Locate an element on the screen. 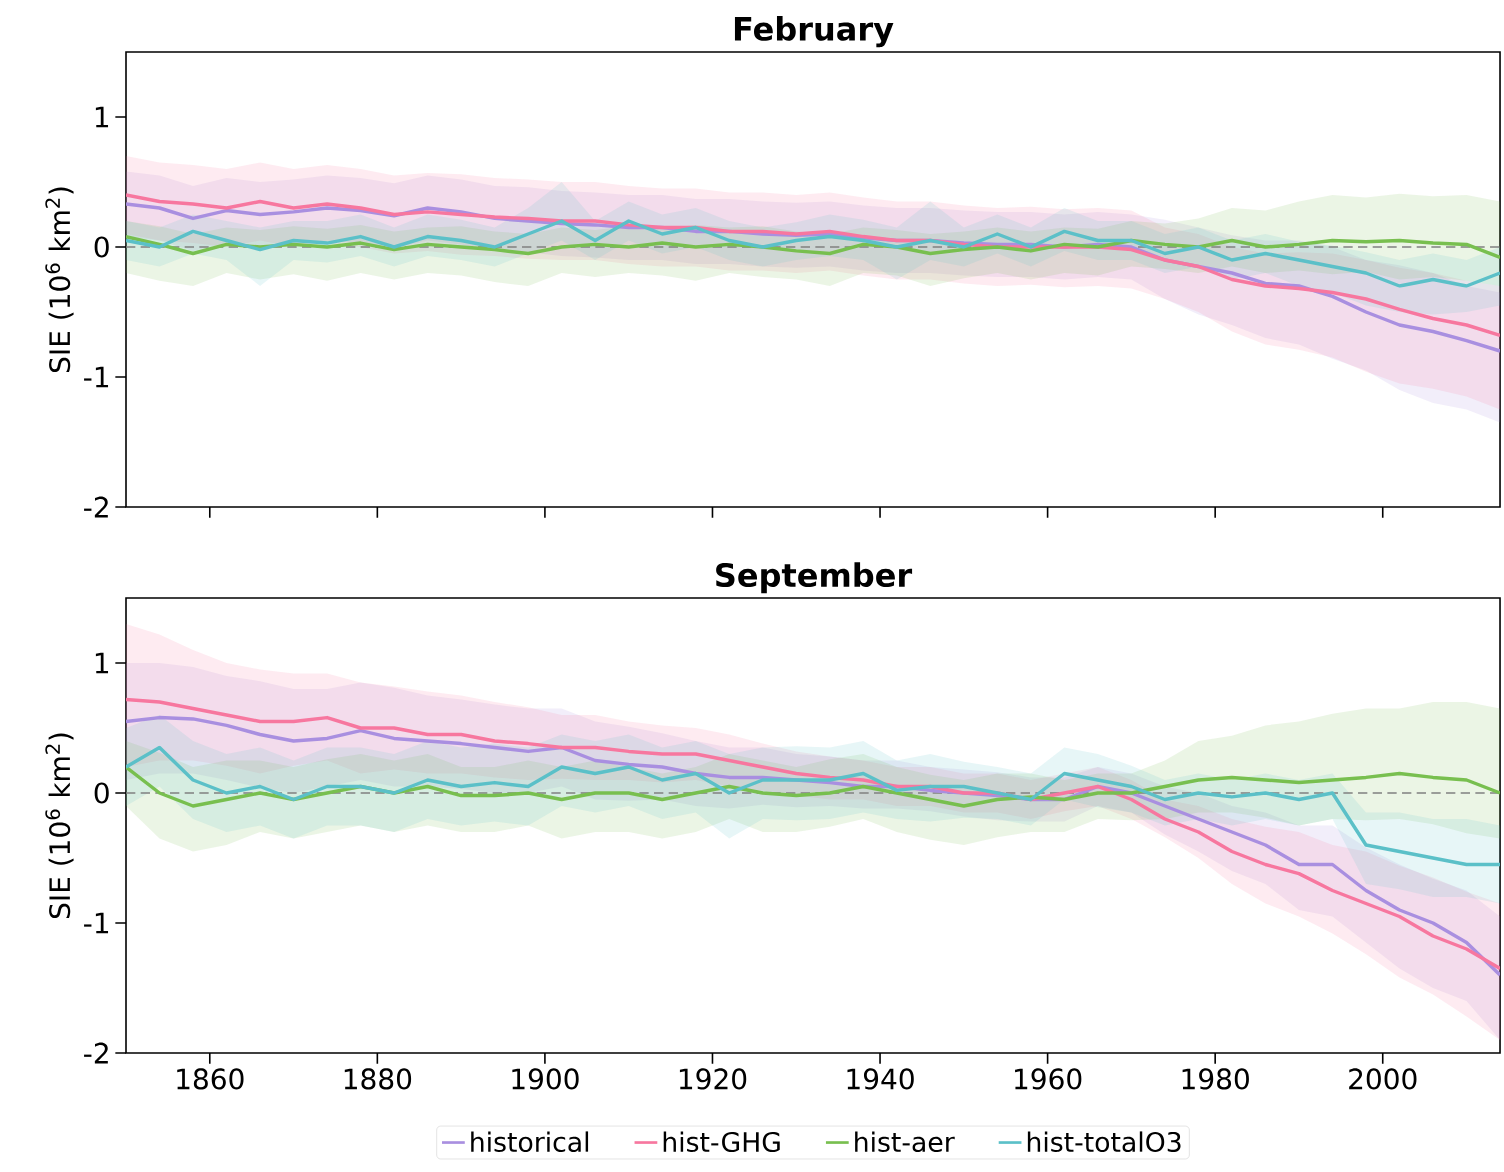  x-tick-label: 1960 is located at coordinates (1048, 1079).